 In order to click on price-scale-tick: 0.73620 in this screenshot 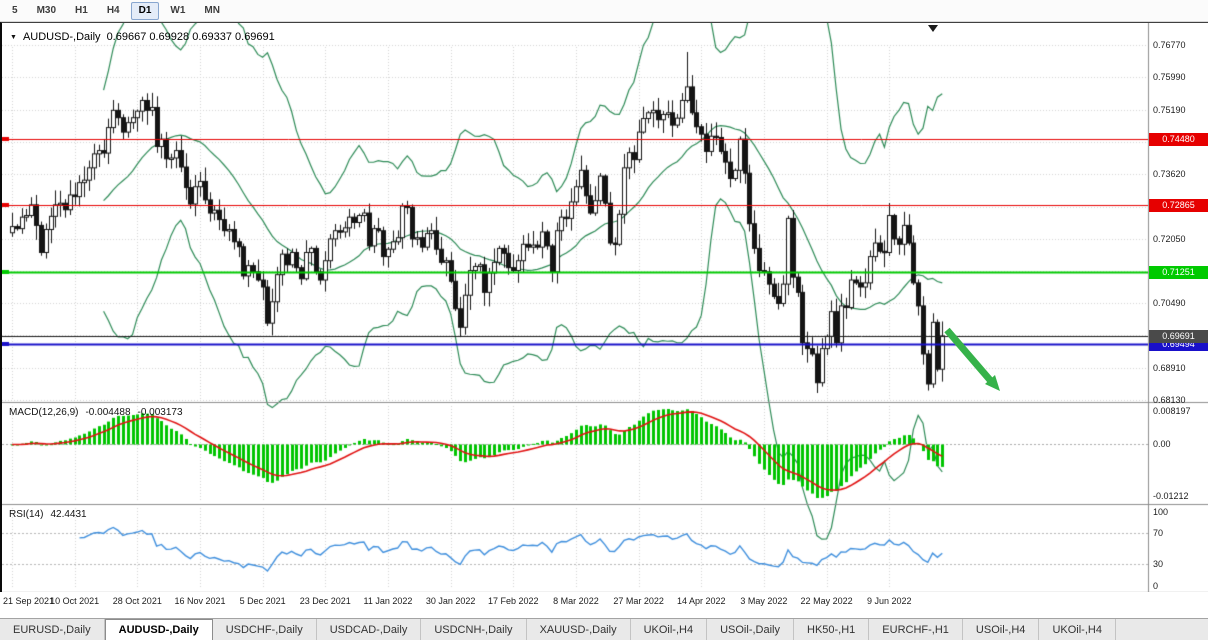, I will do `click(1169, 174)`.